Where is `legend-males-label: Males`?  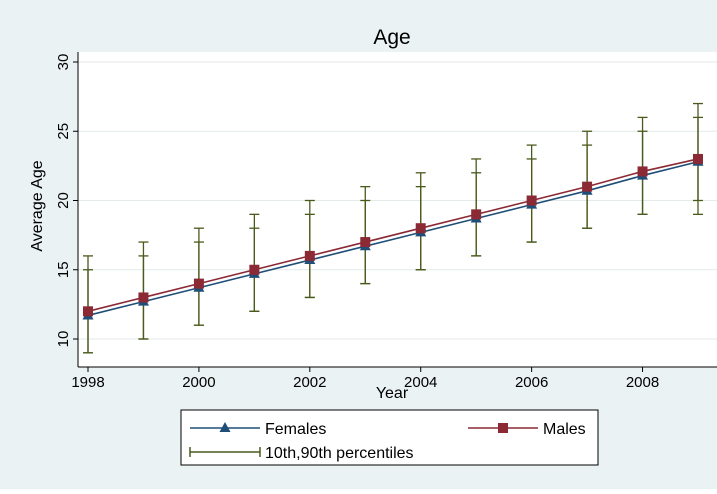
legend-males-label: Males is located at coordinates (564, 429).